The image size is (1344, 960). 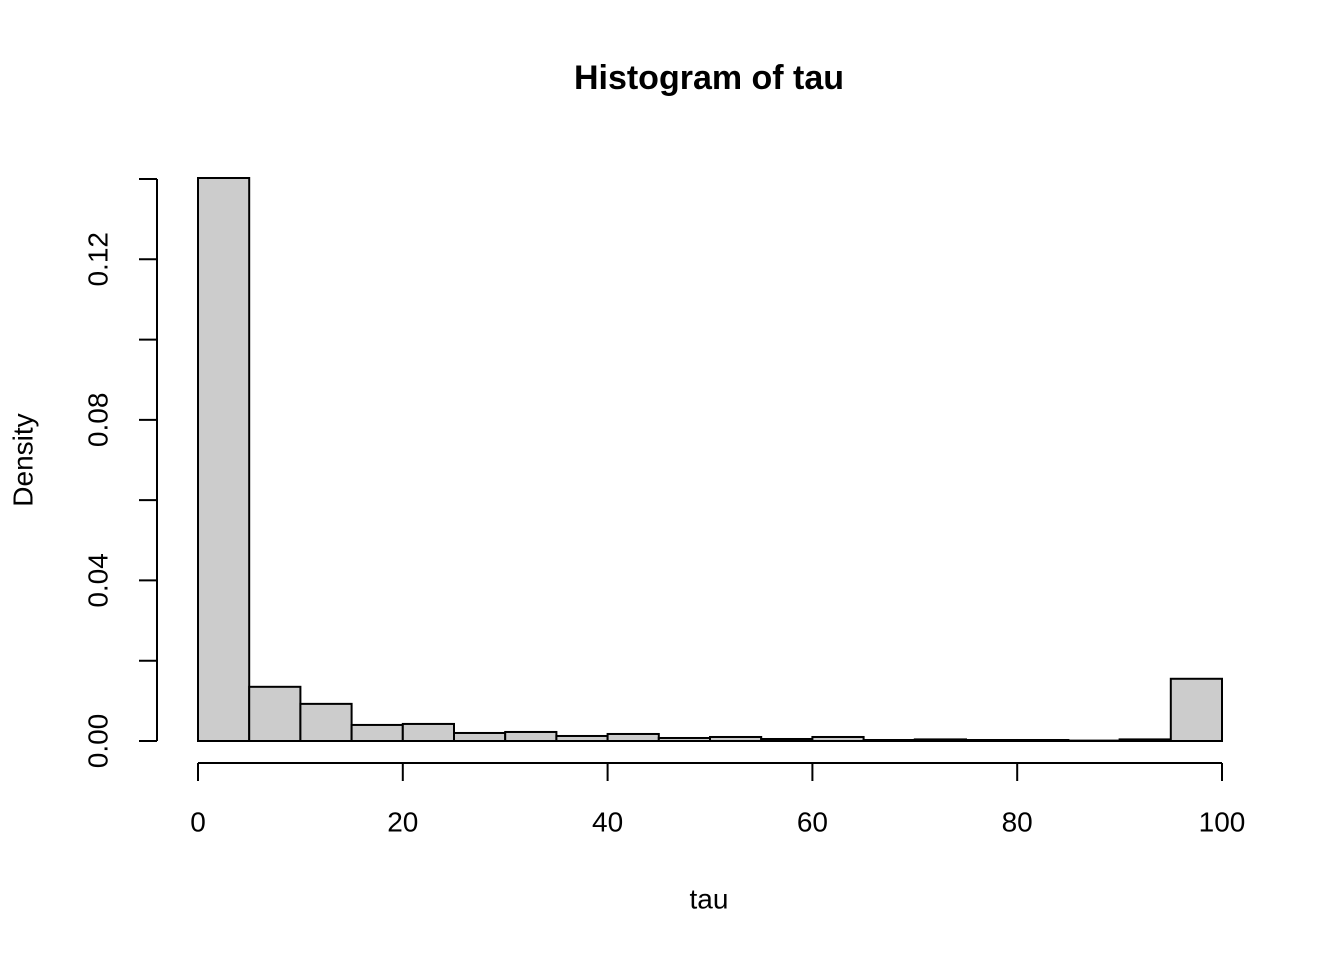 I want to click on x-tick-label: 0, so click(x=198, y=821).